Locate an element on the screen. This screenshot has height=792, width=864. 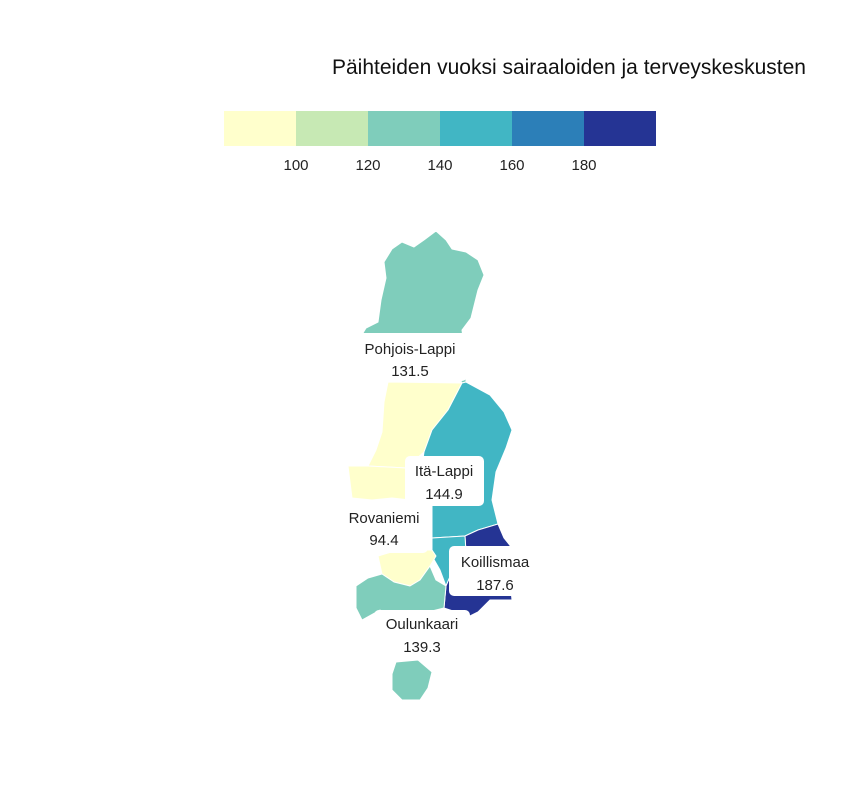
label-oulunkaari-value: 139.3 is located at coordinates (422, 647).